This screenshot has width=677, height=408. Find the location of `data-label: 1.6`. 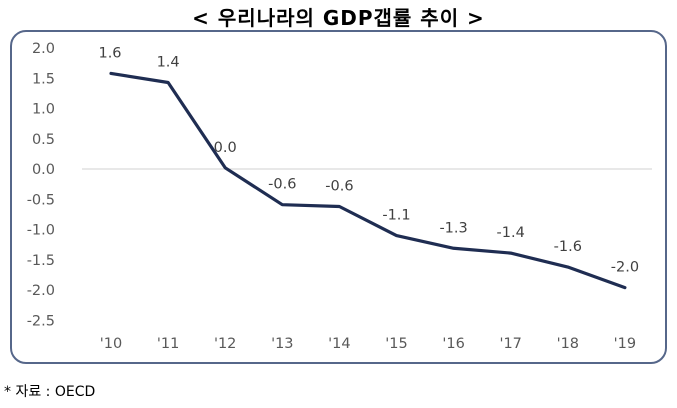

data-label: 1.6 is located at coordinates (109, 53).